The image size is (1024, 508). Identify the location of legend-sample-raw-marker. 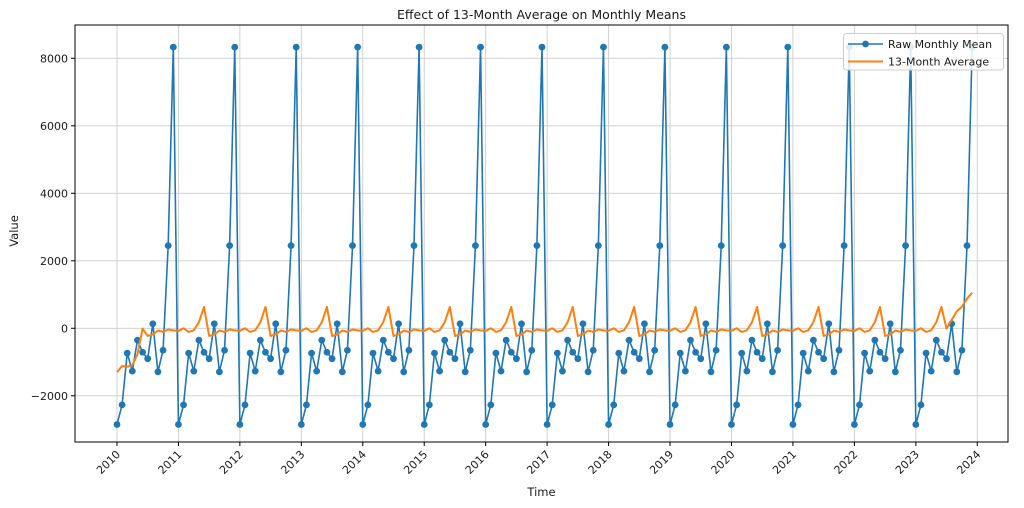
(865, 44).